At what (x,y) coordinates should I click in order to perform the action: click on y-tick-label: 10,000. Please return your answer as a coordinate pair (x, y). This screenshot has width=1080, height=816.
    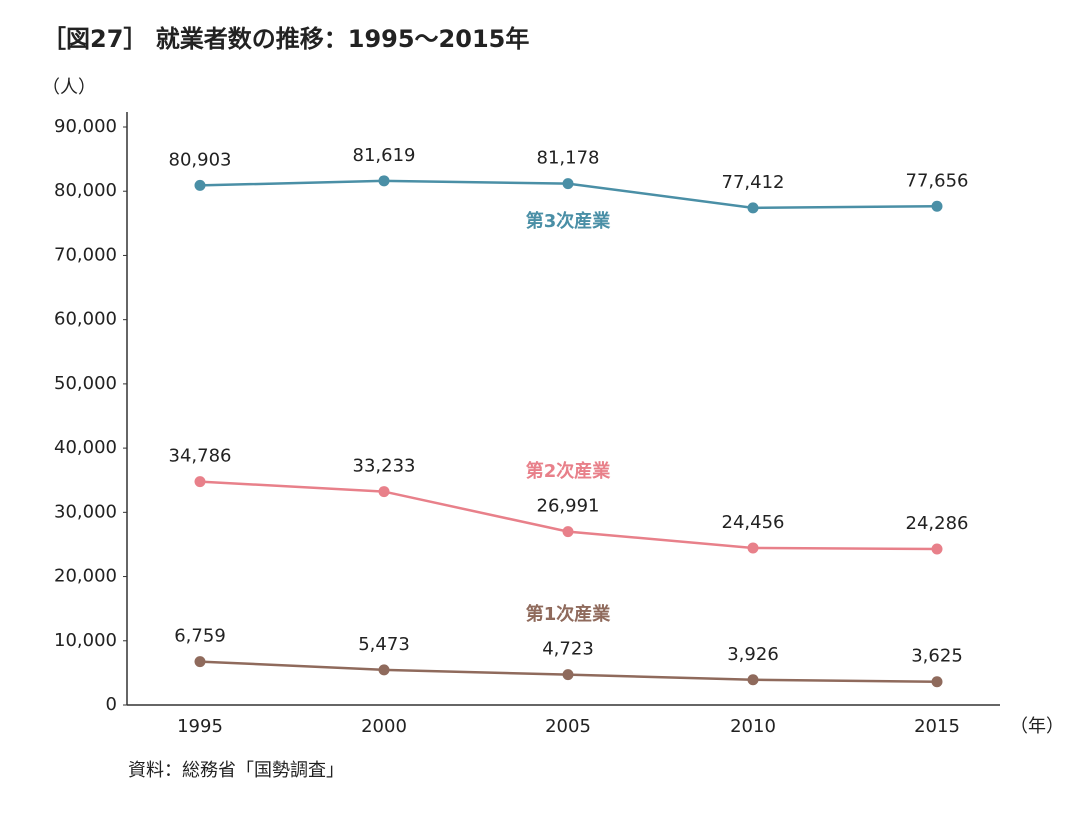
    Looking at the image, I should click on (85, 640).